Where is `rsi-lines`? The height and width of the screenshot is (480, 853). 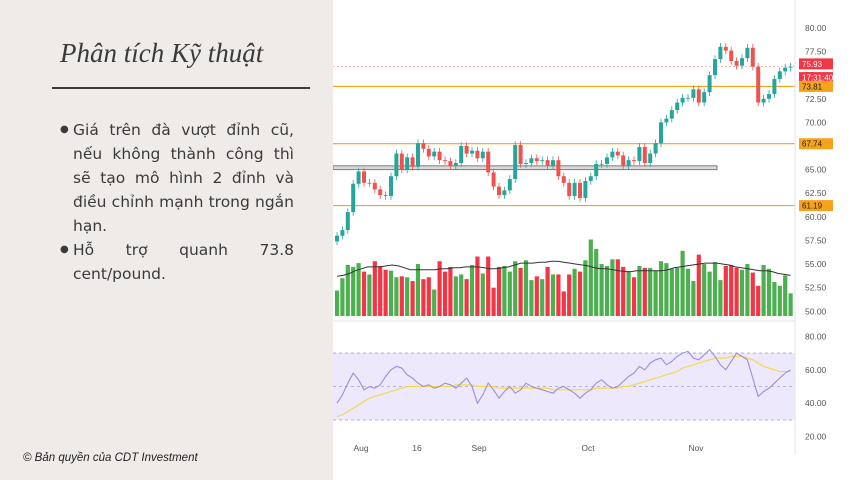 rsi-lines is located at coordinates (563, 383).